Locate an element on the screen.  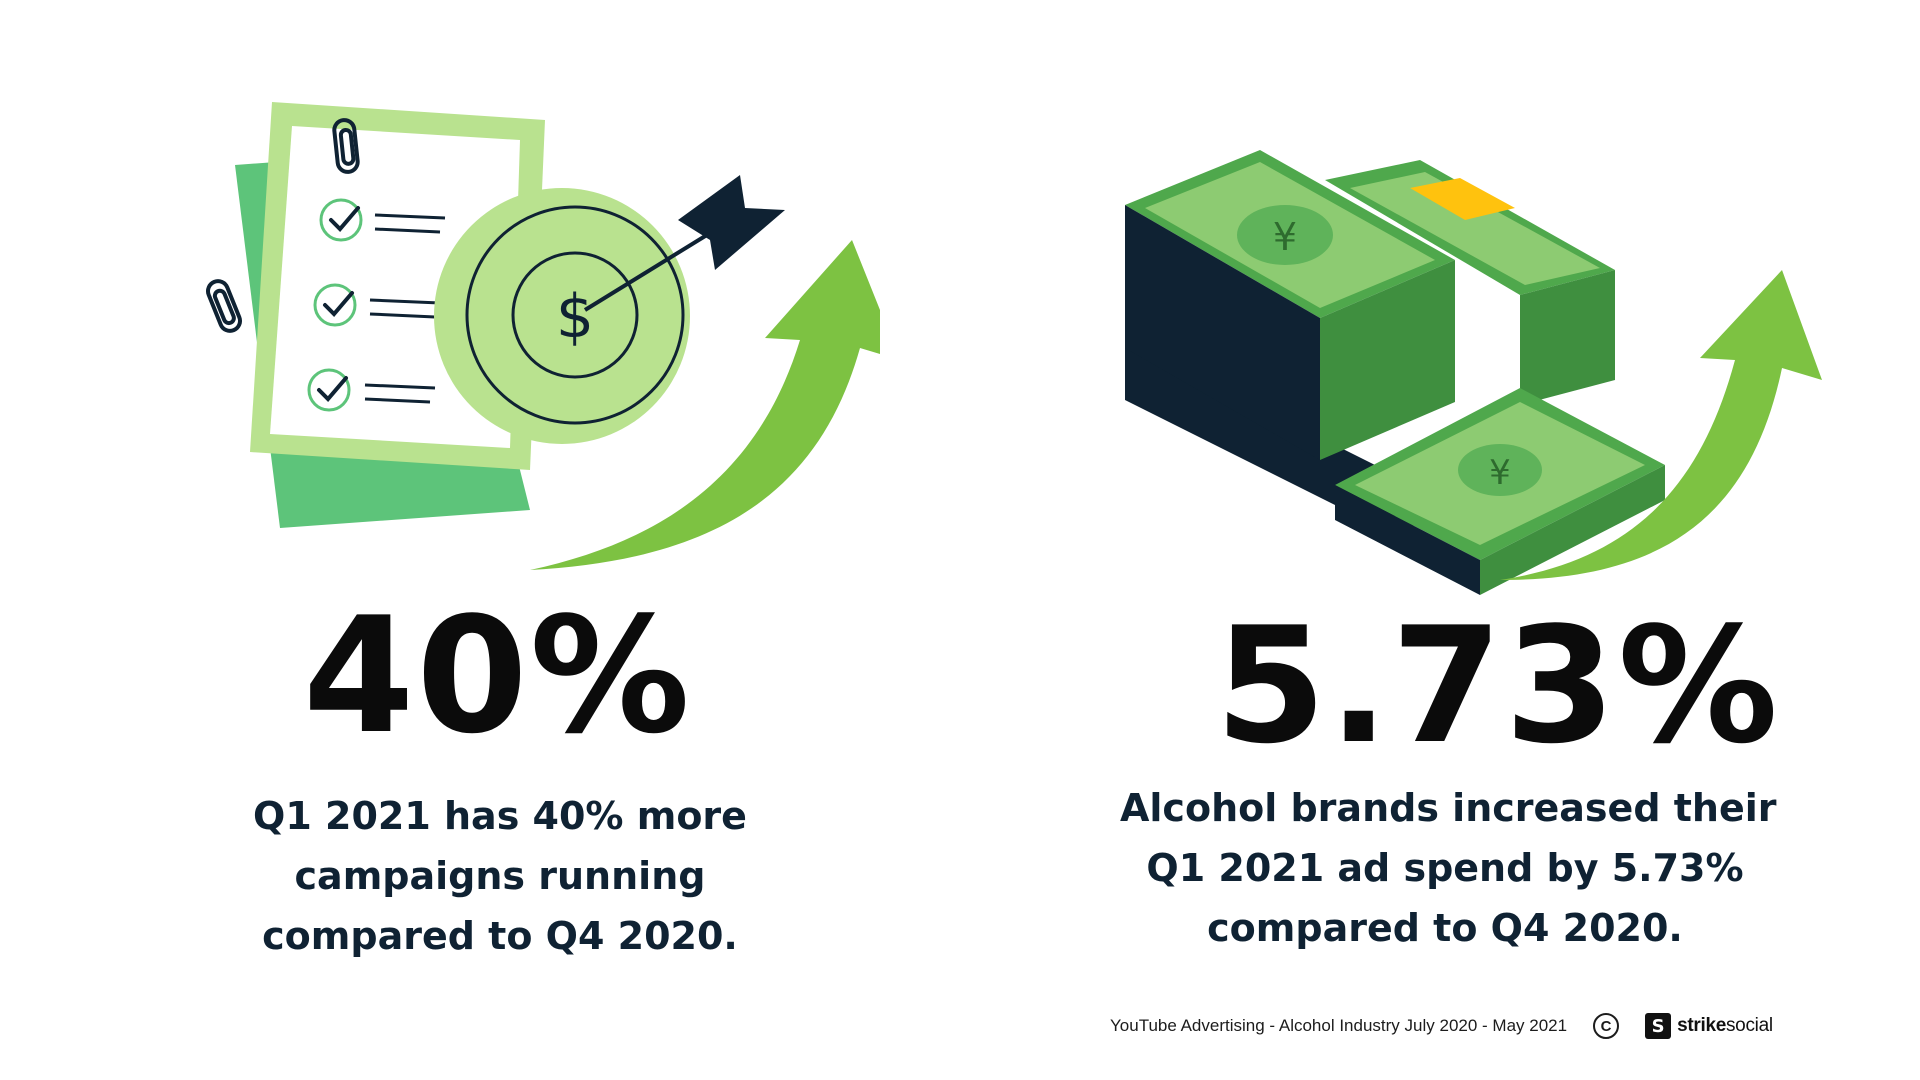
brand-name-strong: strike is located at coordinates (1701, 1025).